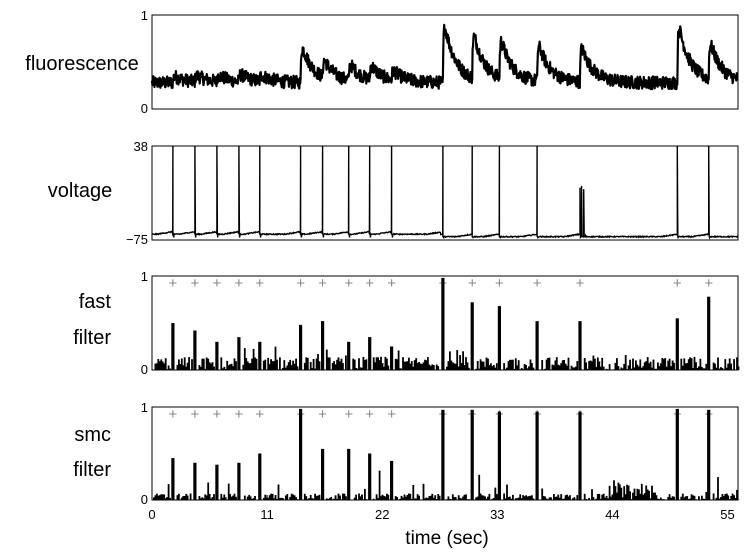  I want to click on x-tick-label: 55, so click(727, 514).